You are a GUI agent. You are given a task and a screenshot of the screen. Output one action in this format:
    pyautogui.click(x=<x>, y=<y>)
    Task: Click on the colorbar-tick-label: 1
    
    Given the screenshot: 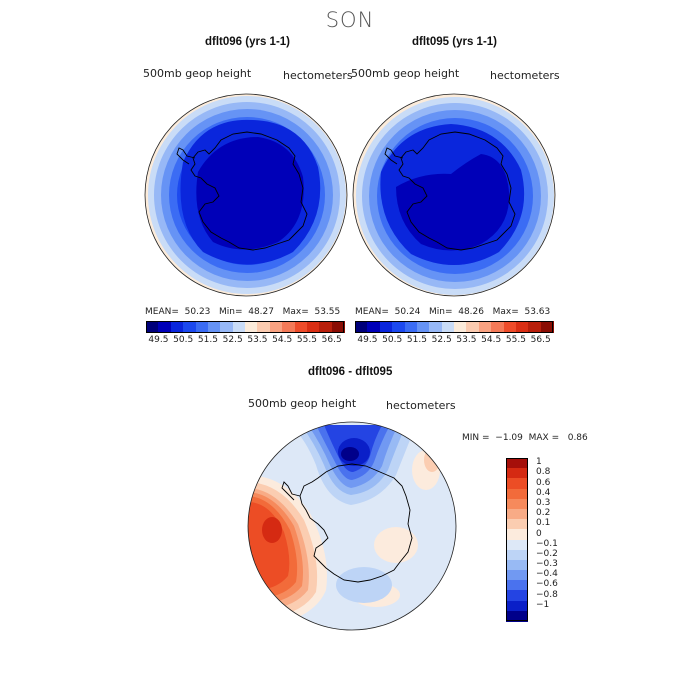 What is the action you would take?
    pyautogui.click(x=539, y=462)
    